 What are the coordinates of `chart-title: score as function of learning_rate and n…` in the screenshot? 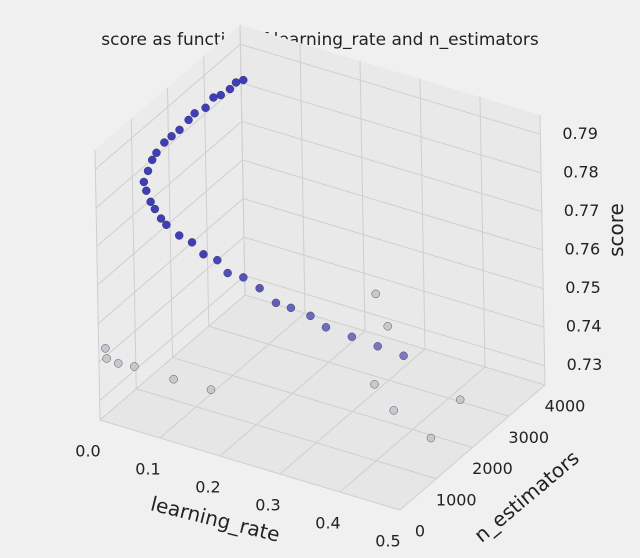 It's located at (320, 40).